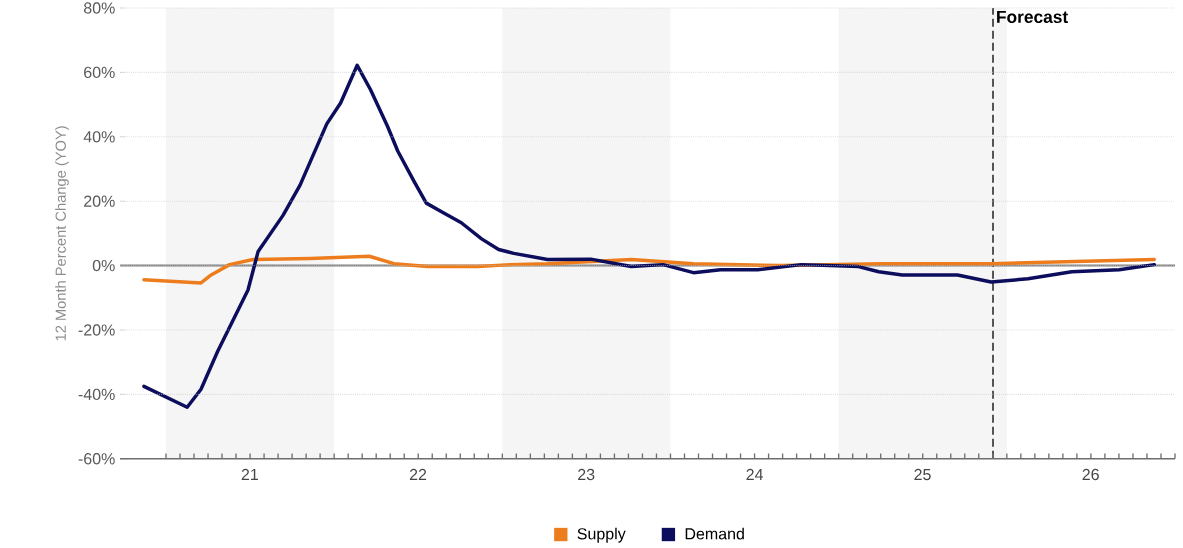 The height and width of the screenshot is (548, 1183). I want to click on legend-label: Demand, so click(714, 533).